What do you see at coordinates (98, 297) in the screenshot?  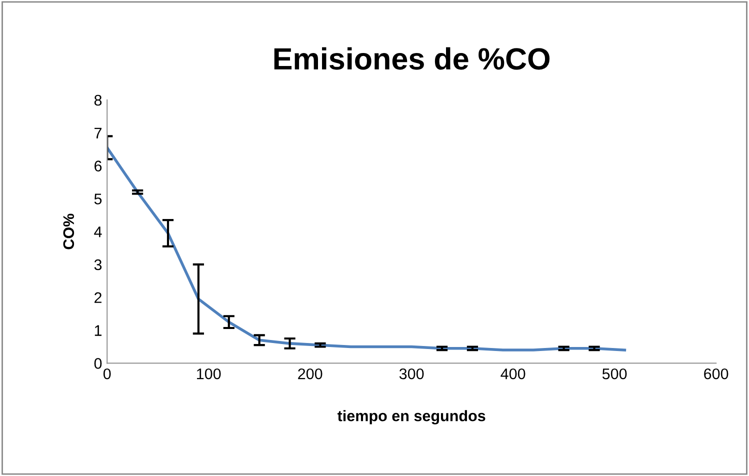 I see `y-tick-label: 2` at bounding box center [98, 297].